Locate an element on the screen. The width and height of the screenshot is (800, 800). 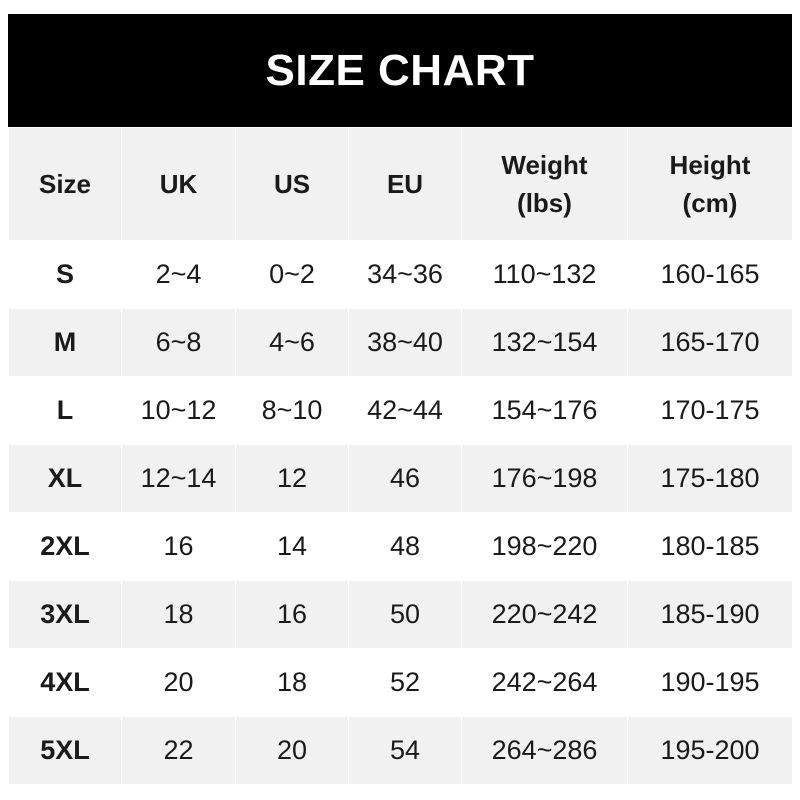
cell-height: 190-195 is located at coordinates (710, 682).